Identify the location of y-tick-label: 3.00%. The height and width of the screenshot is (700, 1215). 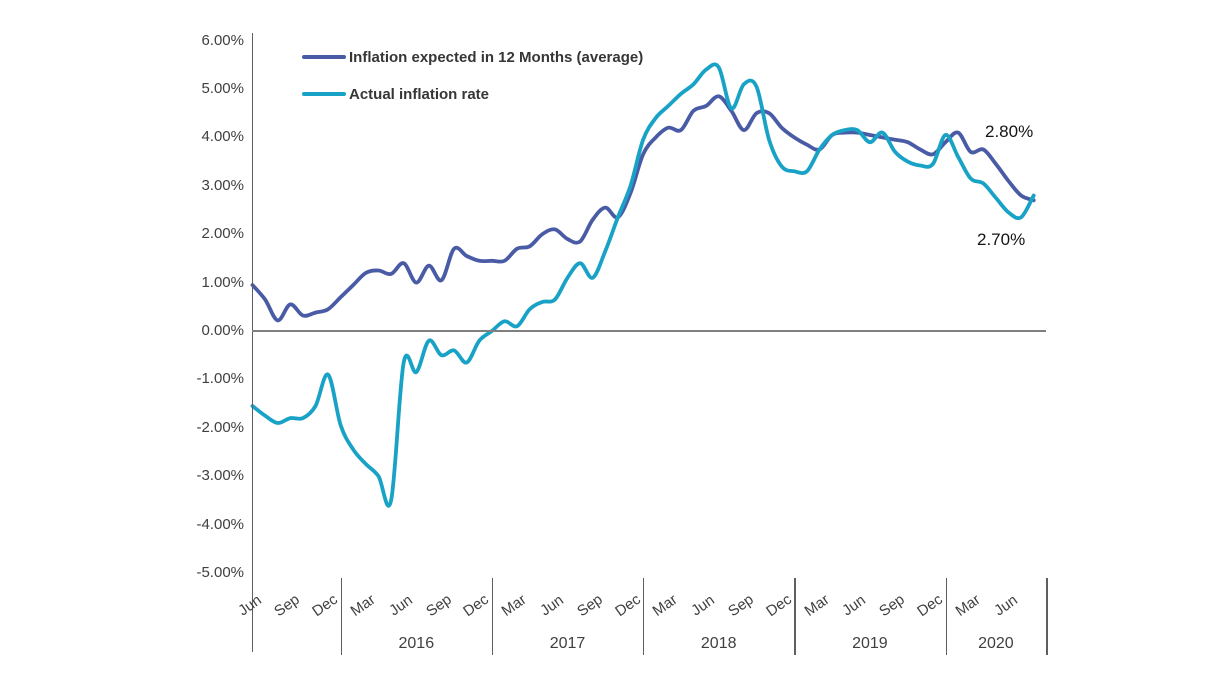
(222, 185).